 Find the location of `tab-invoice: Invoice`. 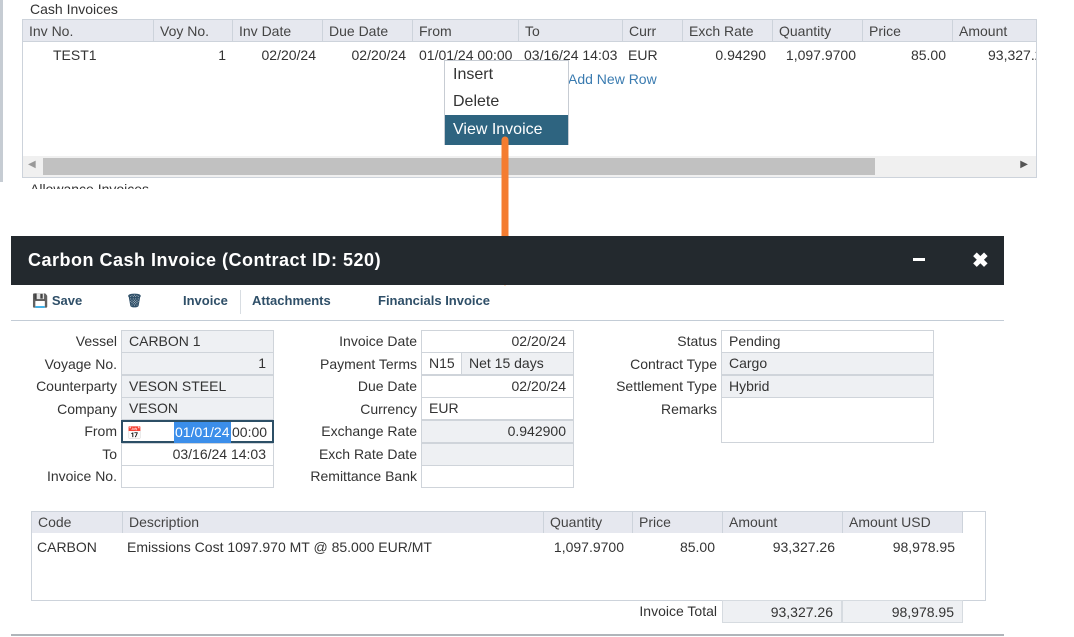

tab-invoice: Invoice is located at coordinates (205, 300).